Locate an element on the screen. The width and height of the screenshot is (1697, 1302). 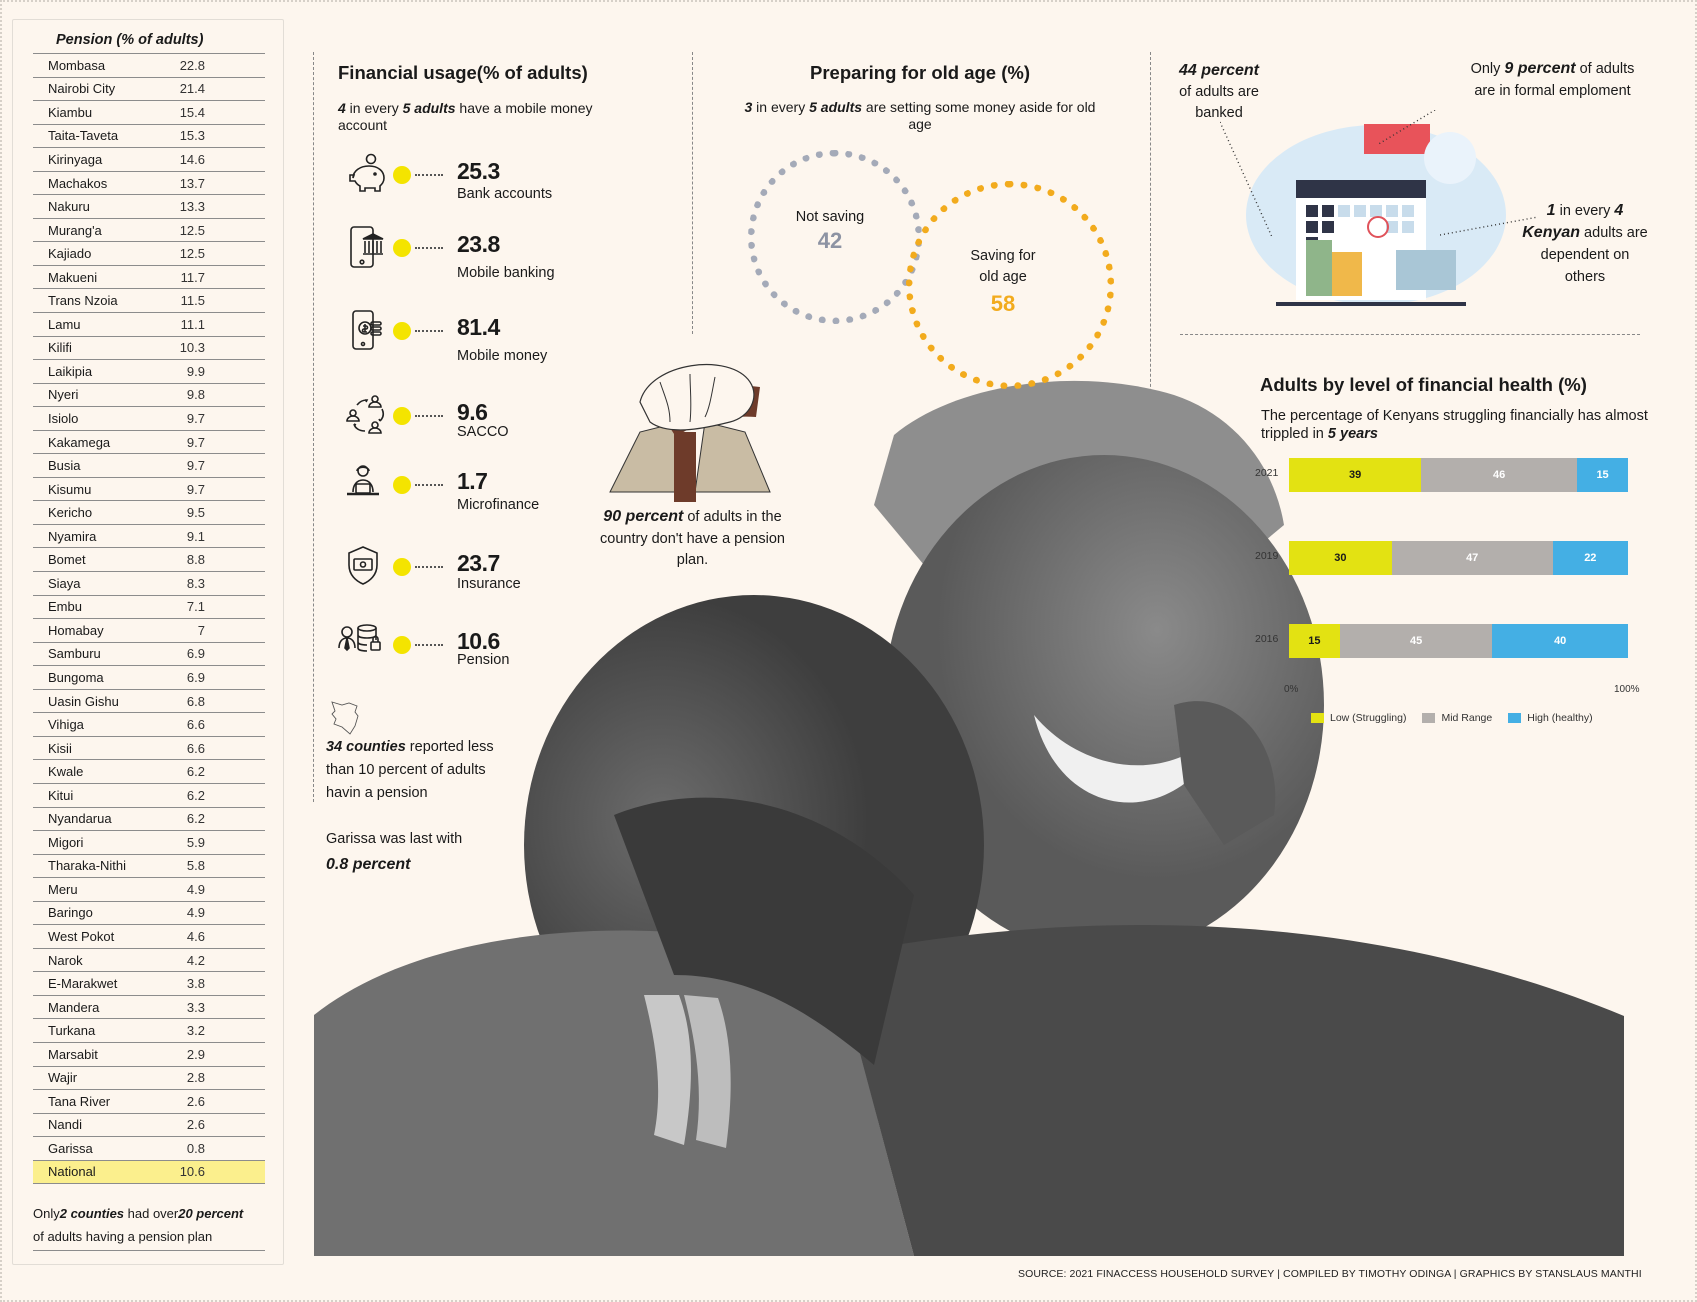
pension-value: 11.7 is located at coordinates (192, 277).